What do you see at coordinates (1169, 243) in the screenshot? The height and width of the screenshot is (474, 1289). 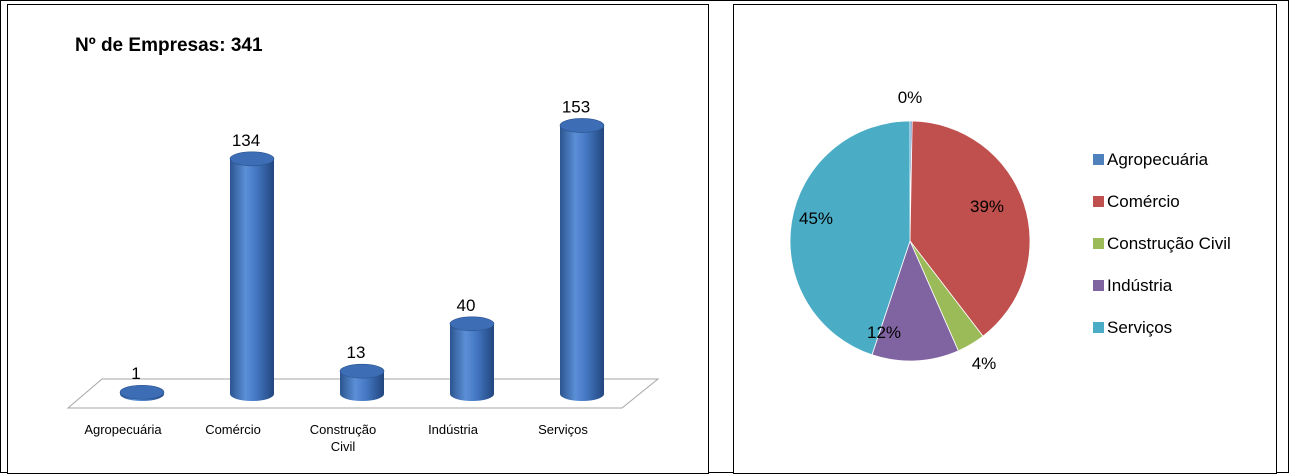 I see `legend-label: Construção Civil` at bounding box center [1169, 243].